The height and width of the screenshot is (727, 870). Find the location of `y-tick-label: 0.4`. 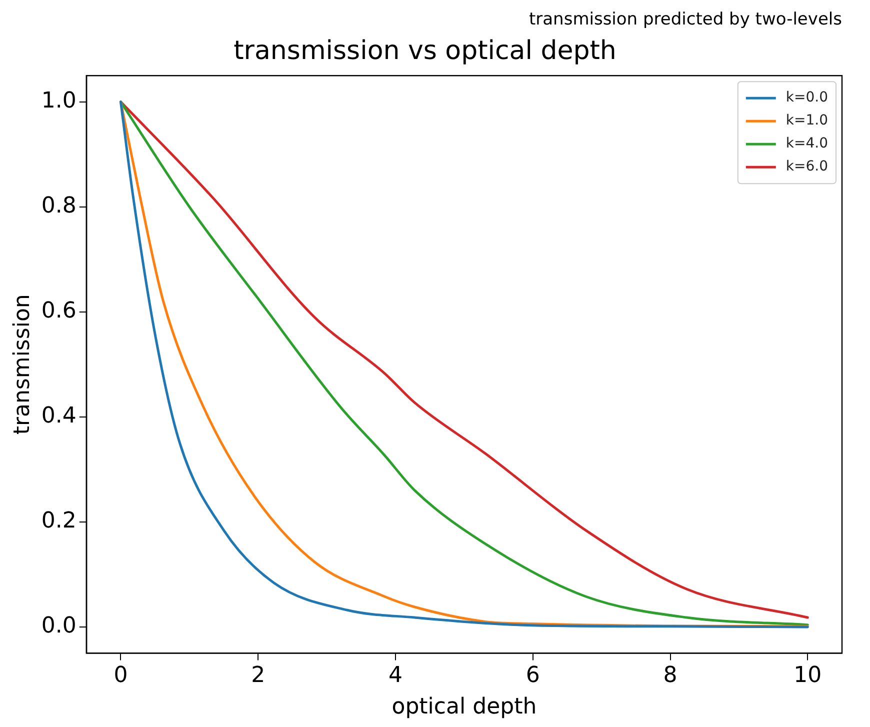

y-tick-label: 0.4 is located at coordinates (58, 416).